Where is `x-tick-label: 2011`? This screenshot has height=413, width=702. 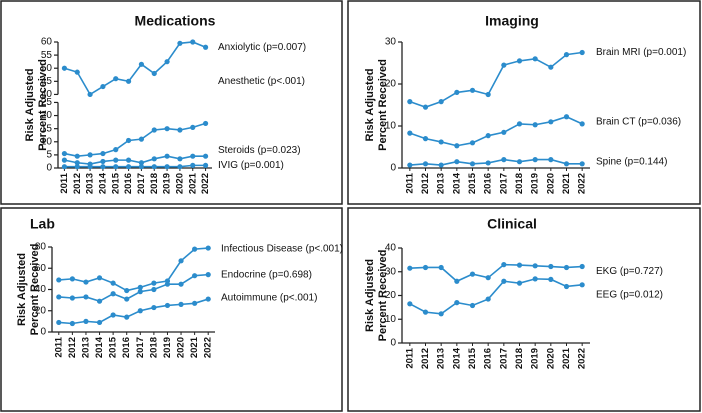
x-tick-label: 2011 is located at coordinates (58, 346).